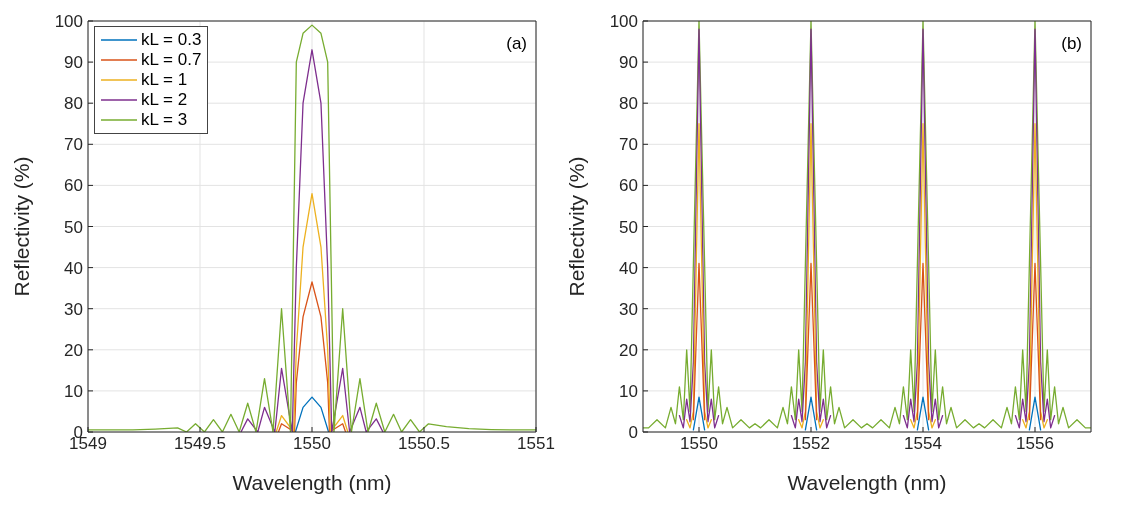  I want to click on legend-label: kL = 2, so click(164, 100).